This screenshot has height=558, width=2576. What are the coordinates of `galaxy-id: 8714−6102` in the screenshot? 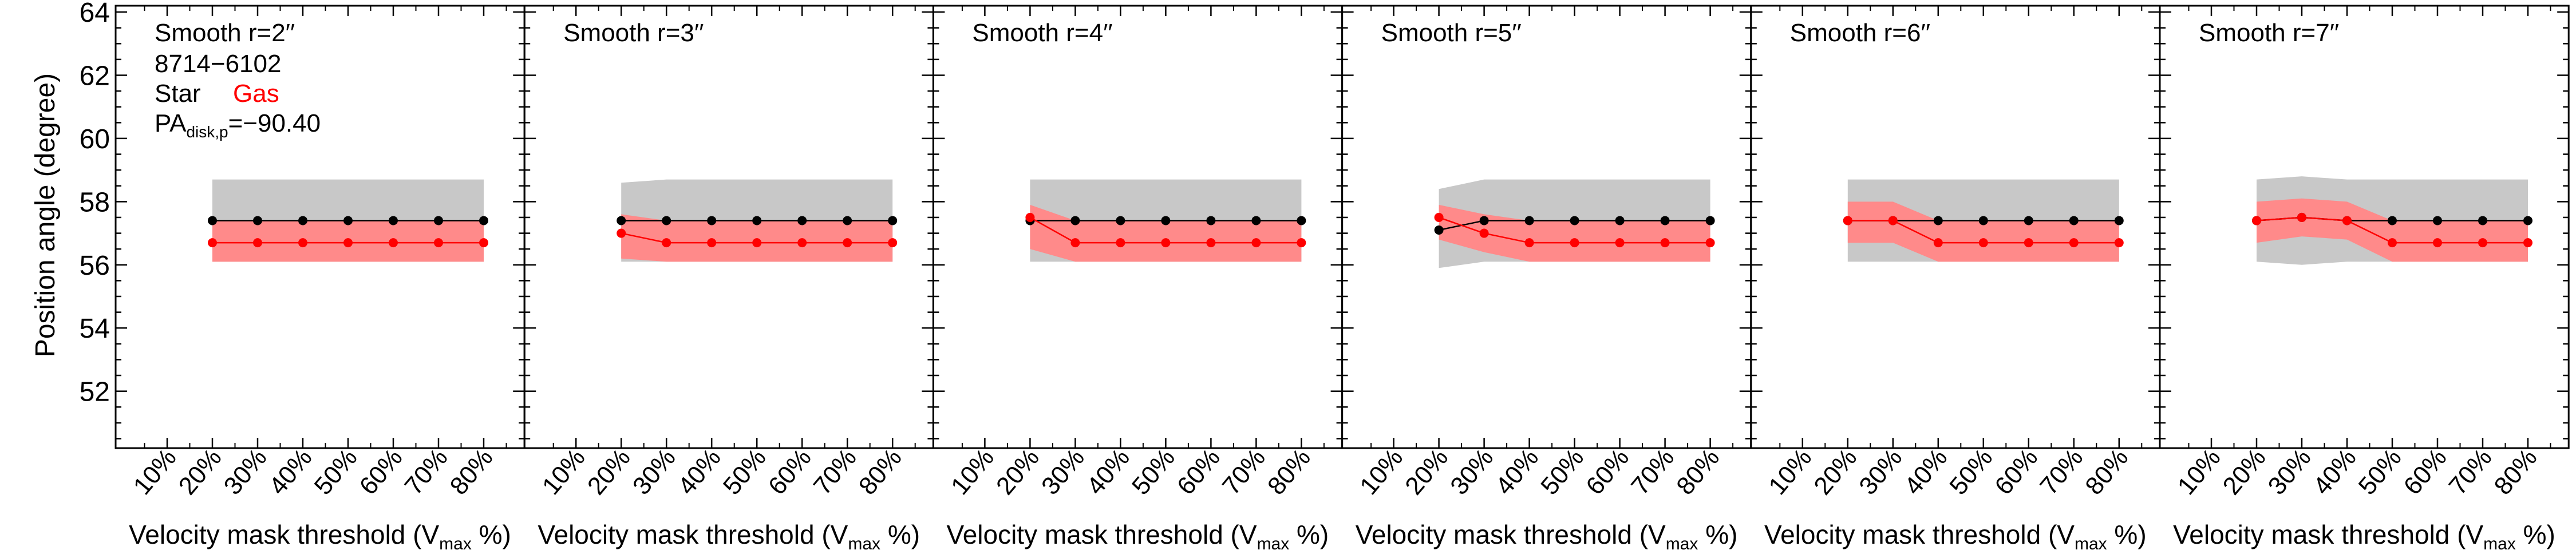 It's located at (218, 64).